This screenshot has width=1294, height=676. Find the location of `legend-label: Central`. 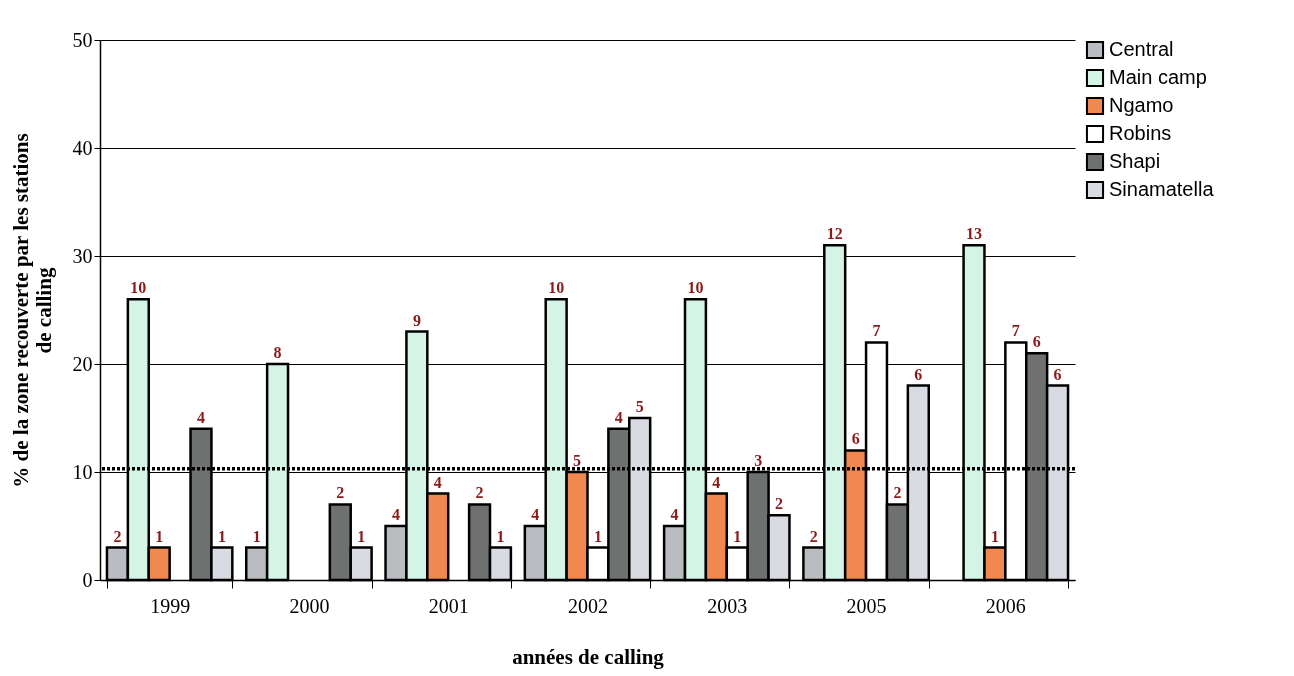

legend-label: Central is located at coordinates (1141, 49).